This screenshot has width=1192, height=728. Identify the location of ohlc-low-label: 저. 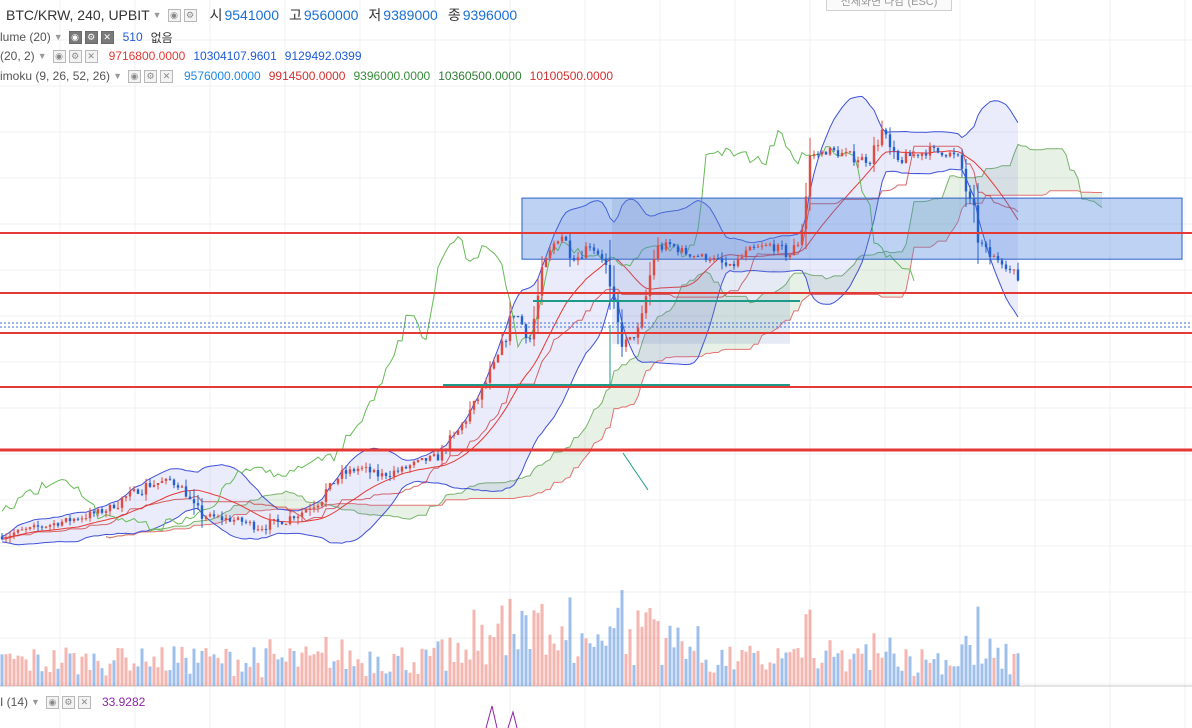
(375, 15).